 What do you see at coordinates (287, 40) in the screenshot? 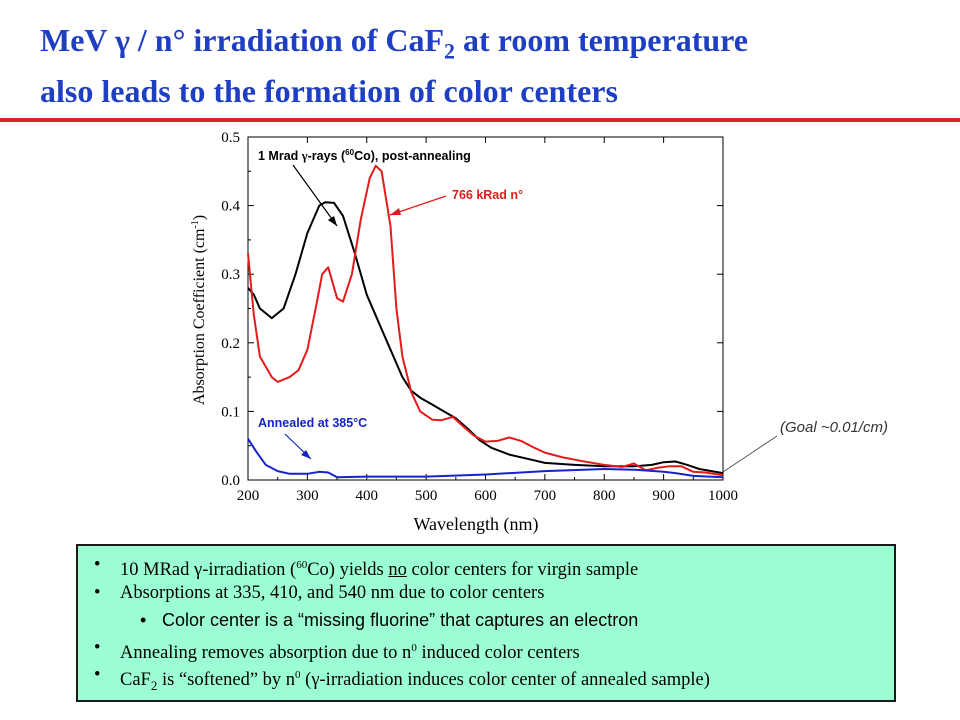
I see `title-text: / n° irradiation of CaF` at bounding box center [287, 40].